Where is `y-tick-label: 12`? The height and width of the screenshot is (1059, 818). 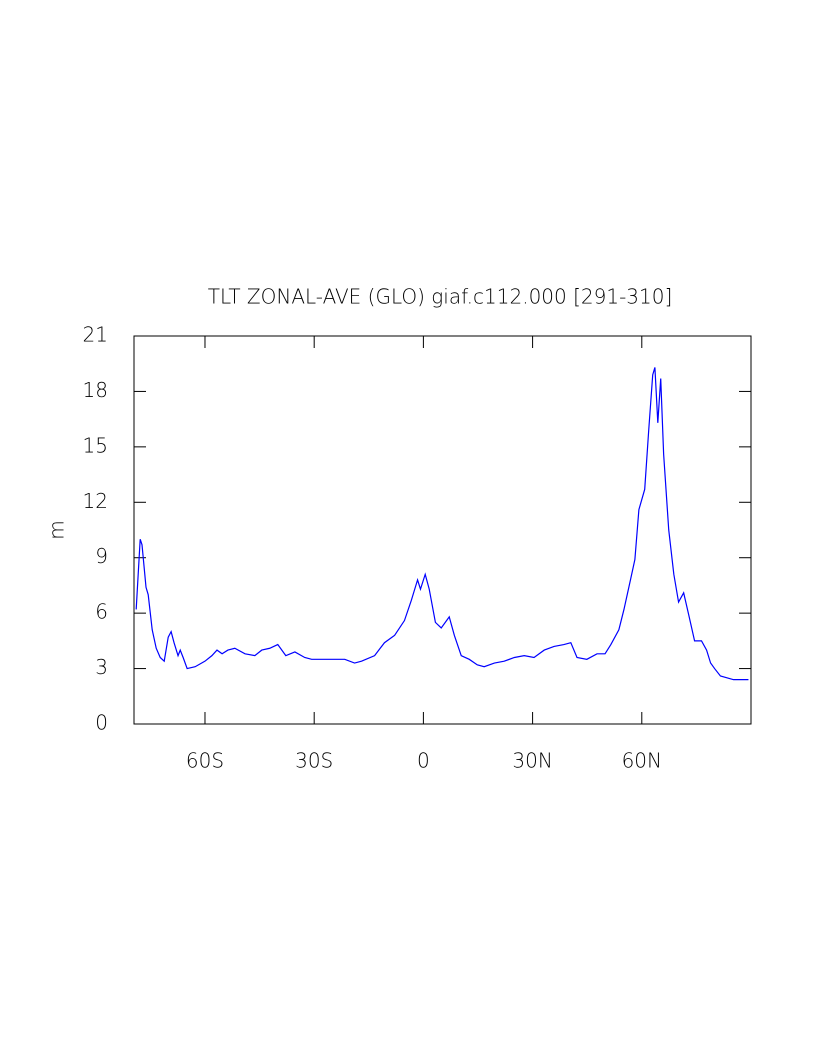
y-tick-label: 12 is located at coordinates (95, 501).